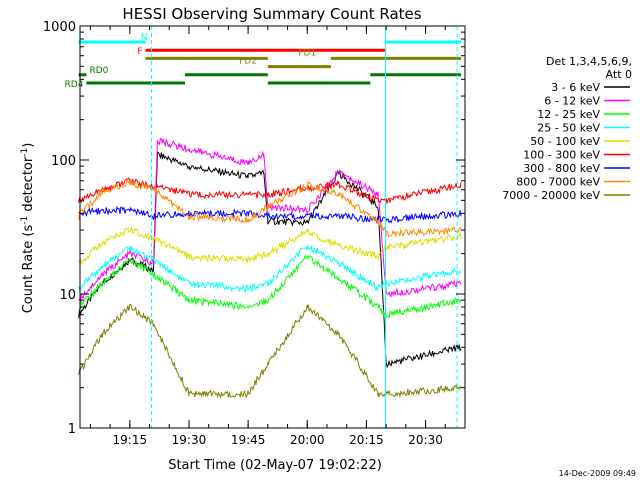  What do you see at coordinates (139, 52) in the screenshot?
I see `flag-label-f: F` at bounding box center [139, 52].